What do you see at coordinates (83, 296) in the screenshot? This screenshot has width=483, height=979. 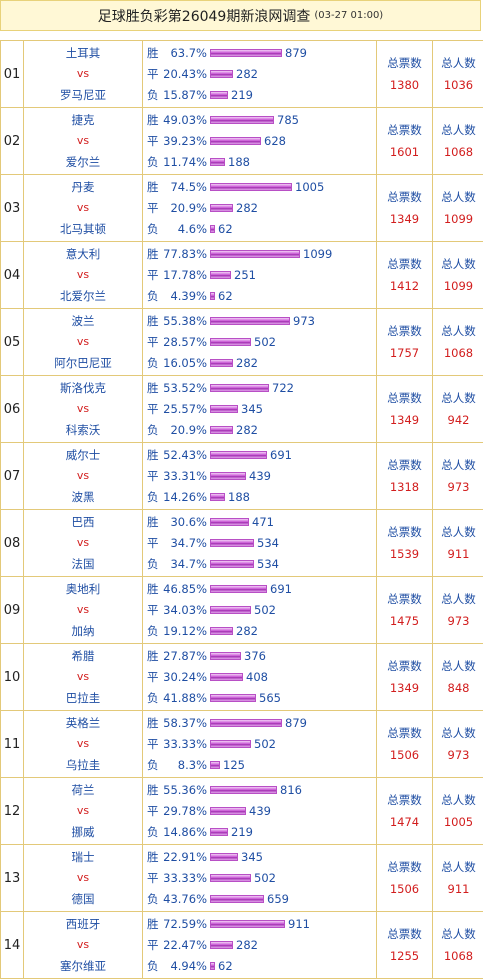 I see `away-team-link: 北爱尔兰` at bounding box center [83, 296].